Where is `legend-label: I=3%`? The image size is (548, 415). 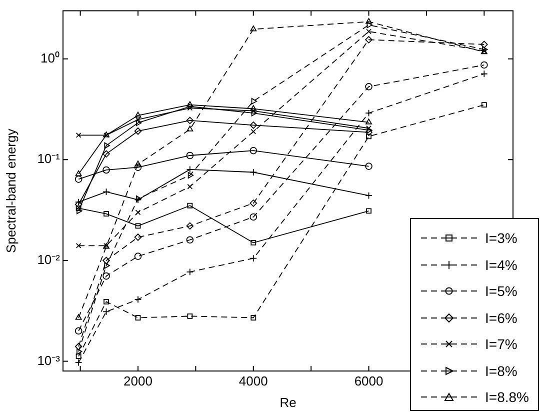 legend-label: I=3% is located at coordinates (501, 238).